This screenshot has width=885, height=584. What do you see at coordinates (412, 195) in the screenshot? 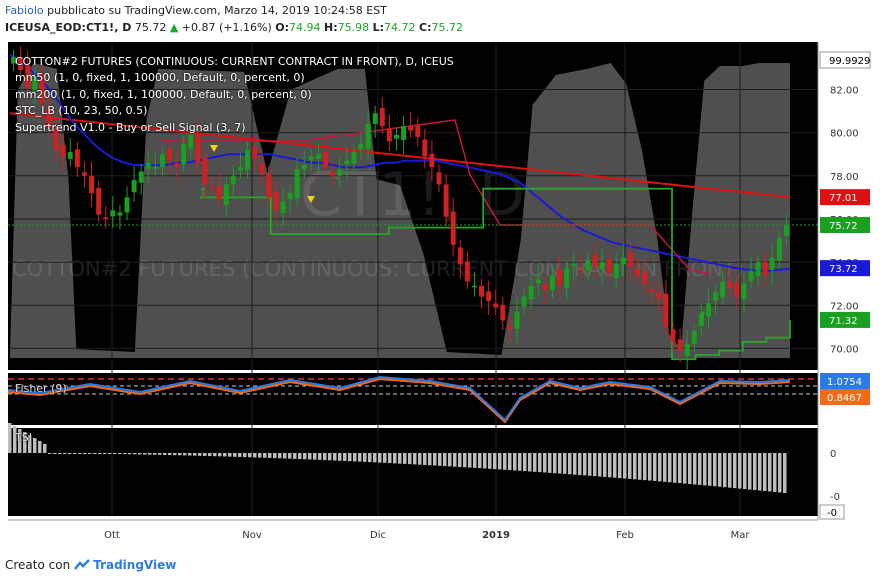
I see `watermark-symbol: CT1!, D` at bounding box center [412, 195].